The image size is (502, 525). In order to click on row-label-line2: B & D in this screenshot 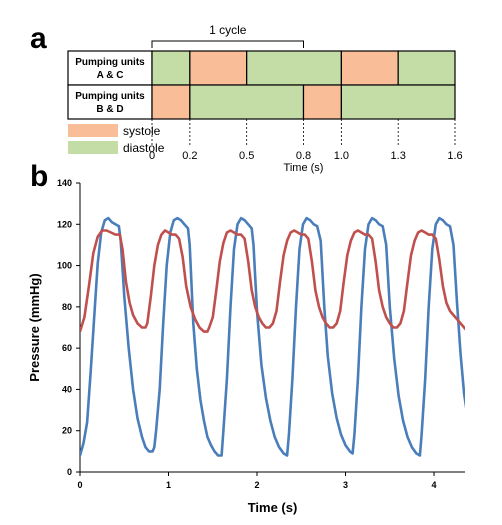, I will do `click(109, 109)`.